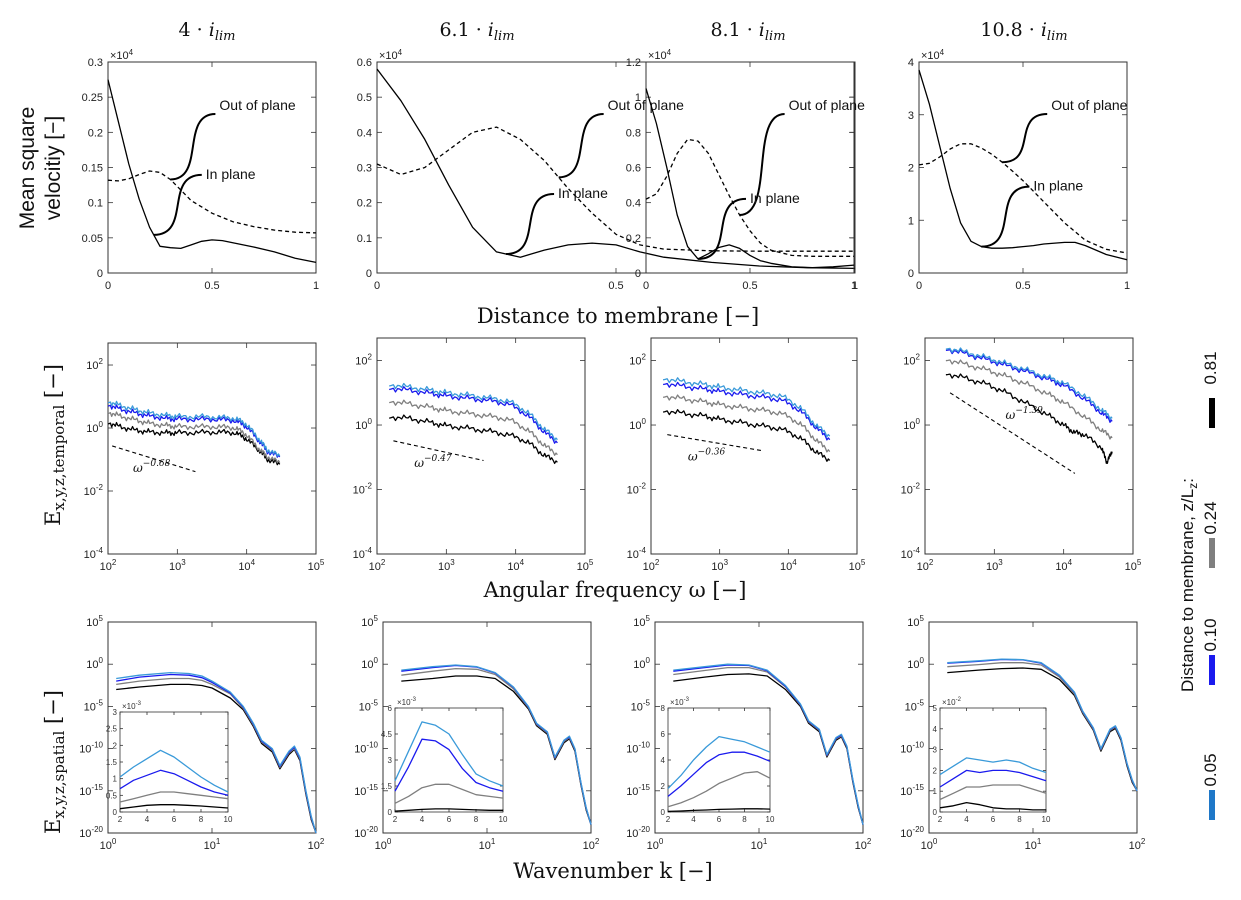 The image size is (1241, 900). I want to click on spatial-spectrum-4-inset-xtick-label: 4, so click(966, 819).